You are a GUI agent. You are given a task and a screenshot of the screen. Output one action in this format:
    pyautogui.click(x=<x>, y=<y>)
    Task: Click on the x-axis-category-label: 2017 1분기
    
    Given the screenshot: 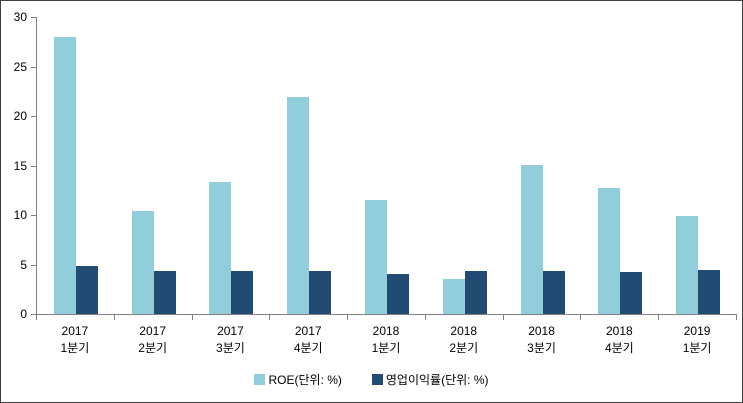 What is the action you would take?
    pyautogui.click(x=75, y=340)
    